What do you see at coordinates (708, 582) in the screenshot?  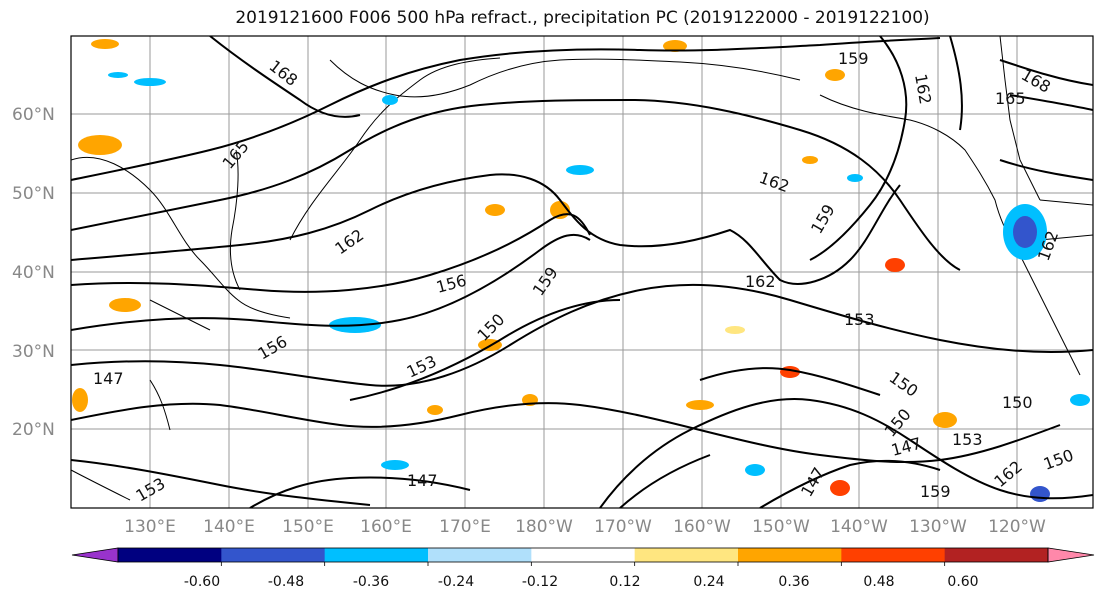 I see `colorbar-tick-label: 0.24` at bounding box center [708, 582].